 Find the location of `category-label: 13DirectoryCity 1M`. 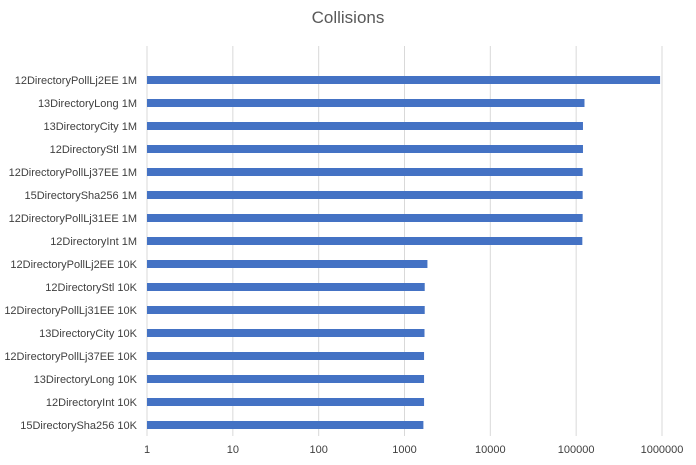

category-label: 13DirectoryCity 1M is located at coordinates (90, 127).